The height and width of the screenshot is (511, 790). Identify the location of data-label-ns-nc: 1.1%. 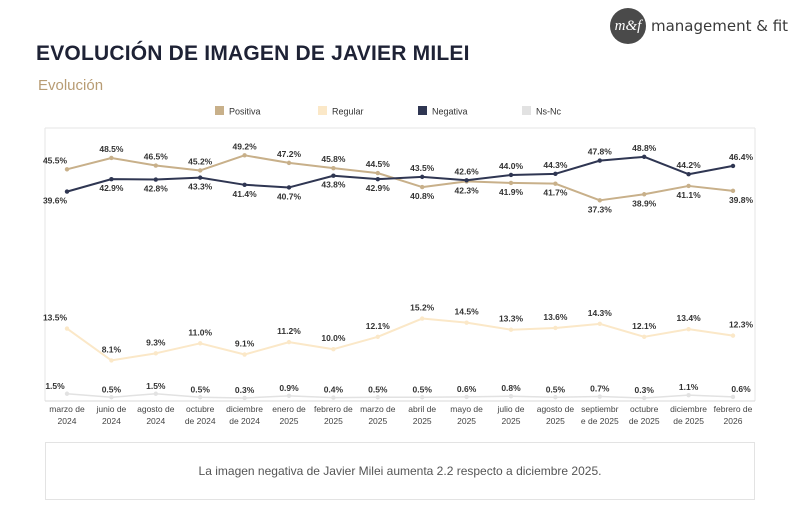
(689, 387).